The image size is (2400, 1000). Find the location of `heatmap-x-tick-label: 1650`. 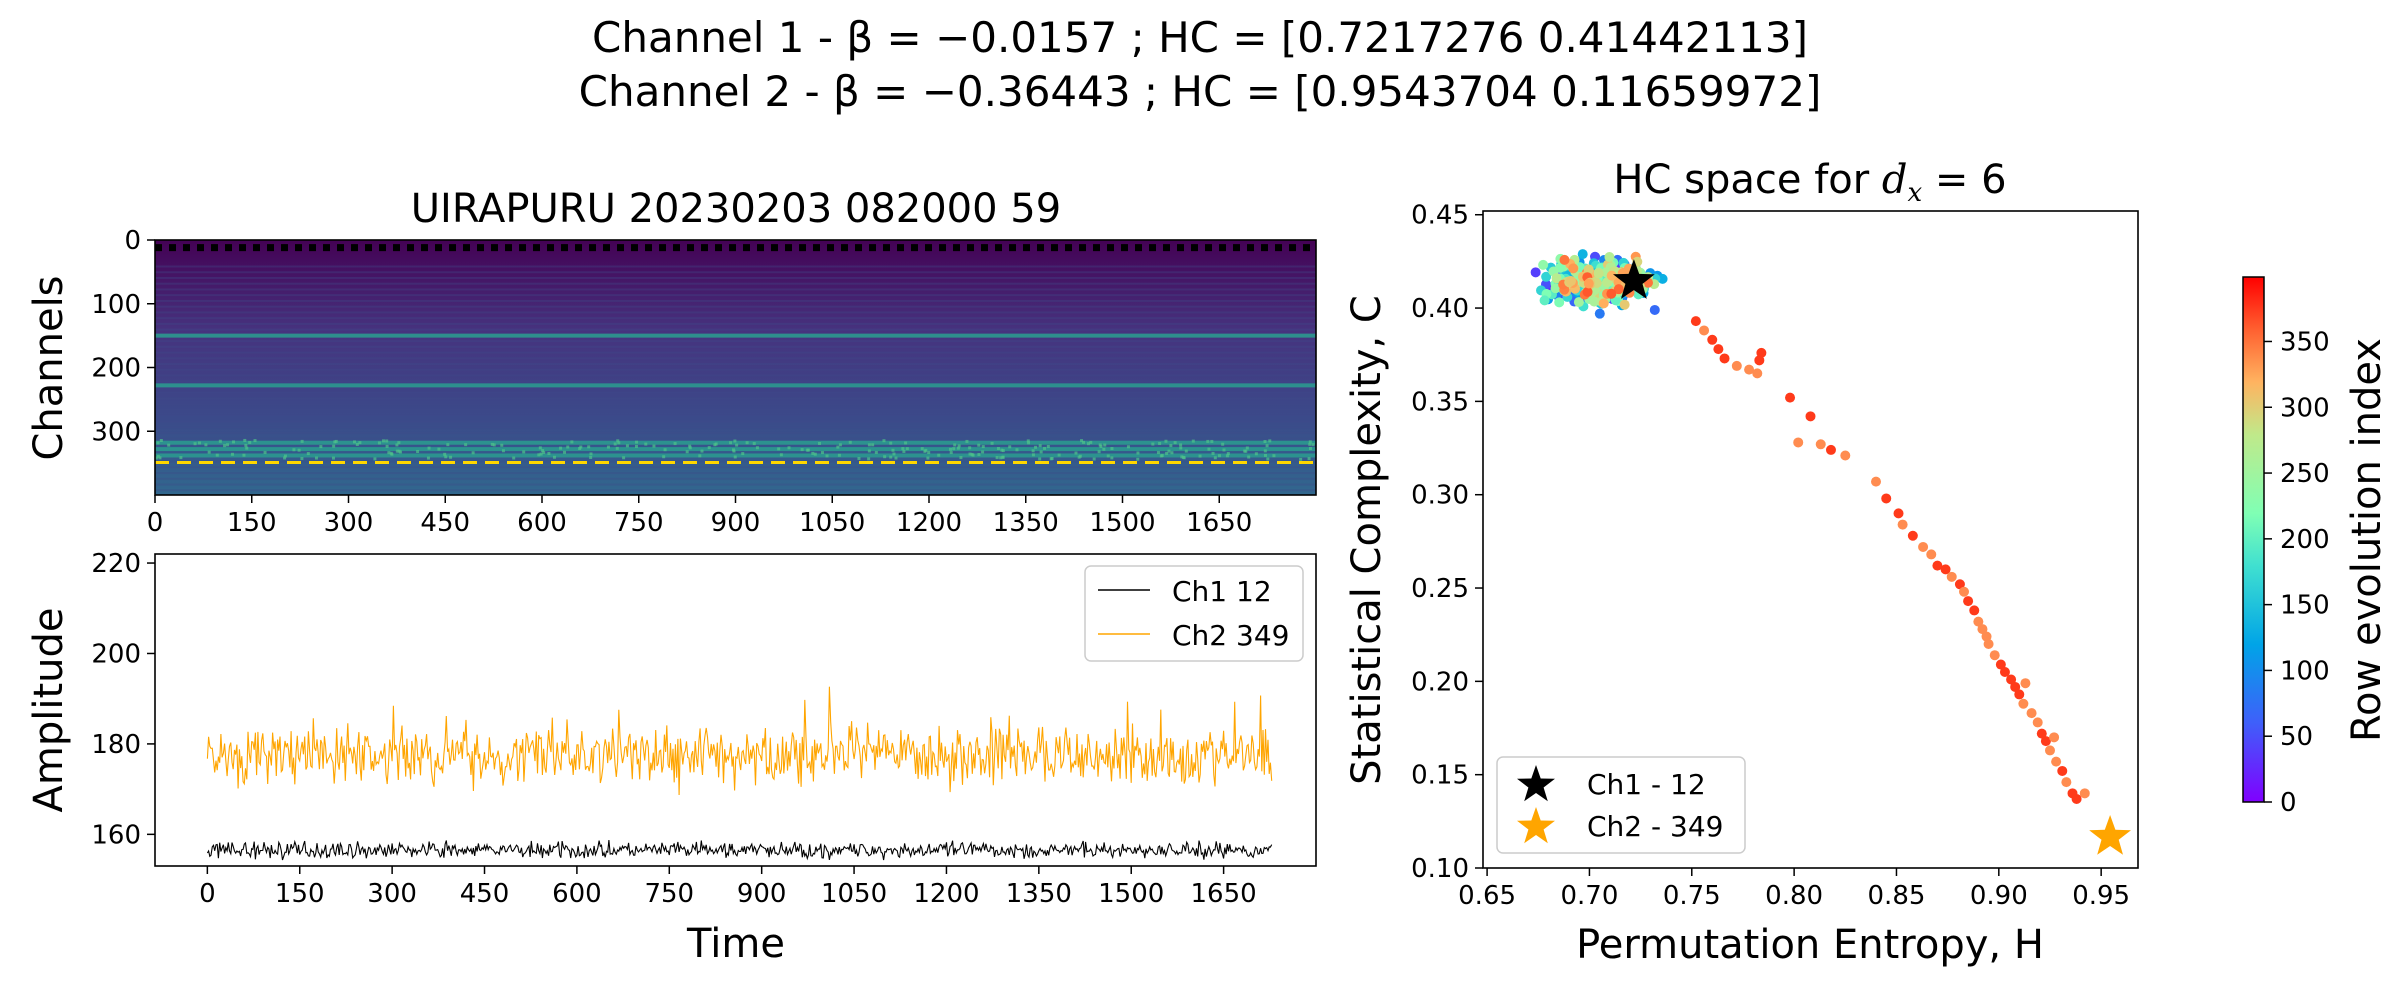

heatmap-x-tick-label: 1650 is located at coordinates (1219, 523).